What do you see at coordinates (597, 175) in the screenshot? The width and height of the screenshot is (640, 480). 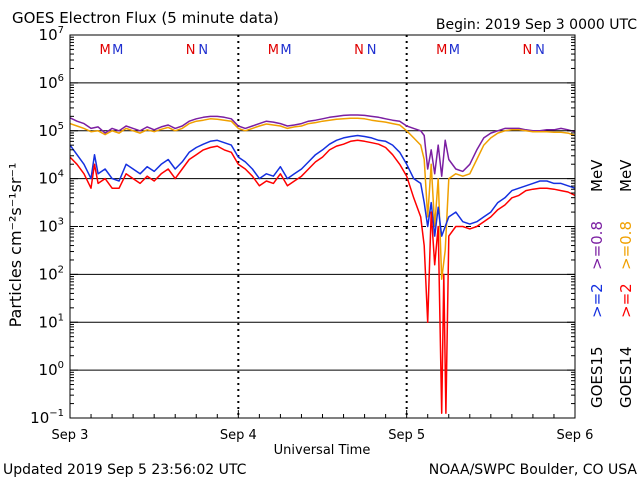 I see `legend-unit-1: MeV` at bounding box center [597, 175].